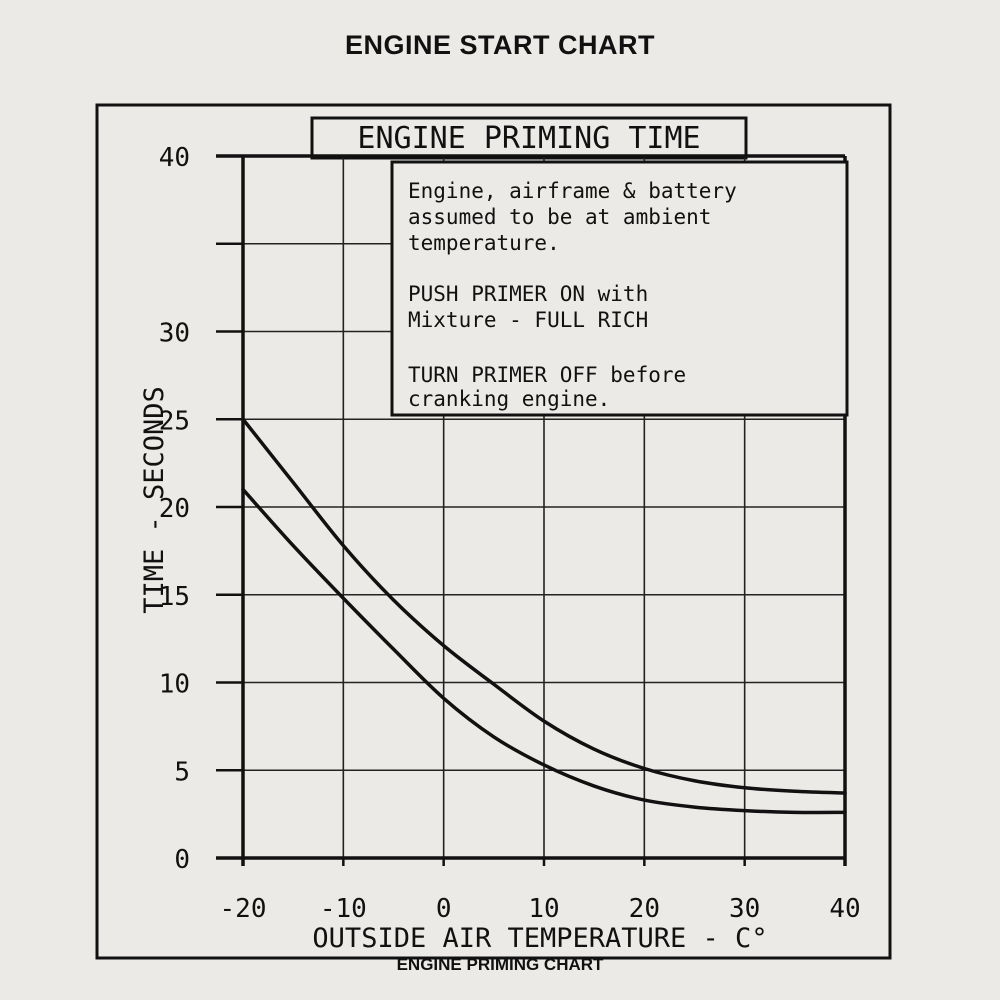 The width and height of the screenshot is (1000, 1000). What do you see at coordinates (243, 909) in the screenshot?
I see `x-tick-label: -20` at bounding box center [243, 909].